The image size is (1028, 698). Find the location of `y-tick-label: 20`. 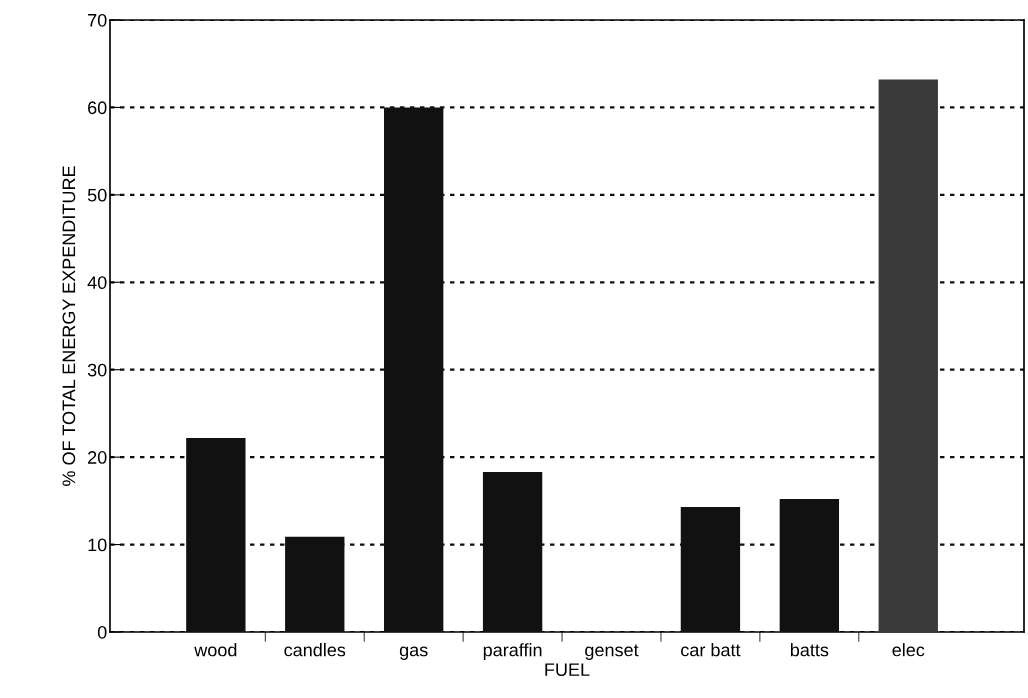

y-tick-label: 20 is located at coordinates (97, 457).